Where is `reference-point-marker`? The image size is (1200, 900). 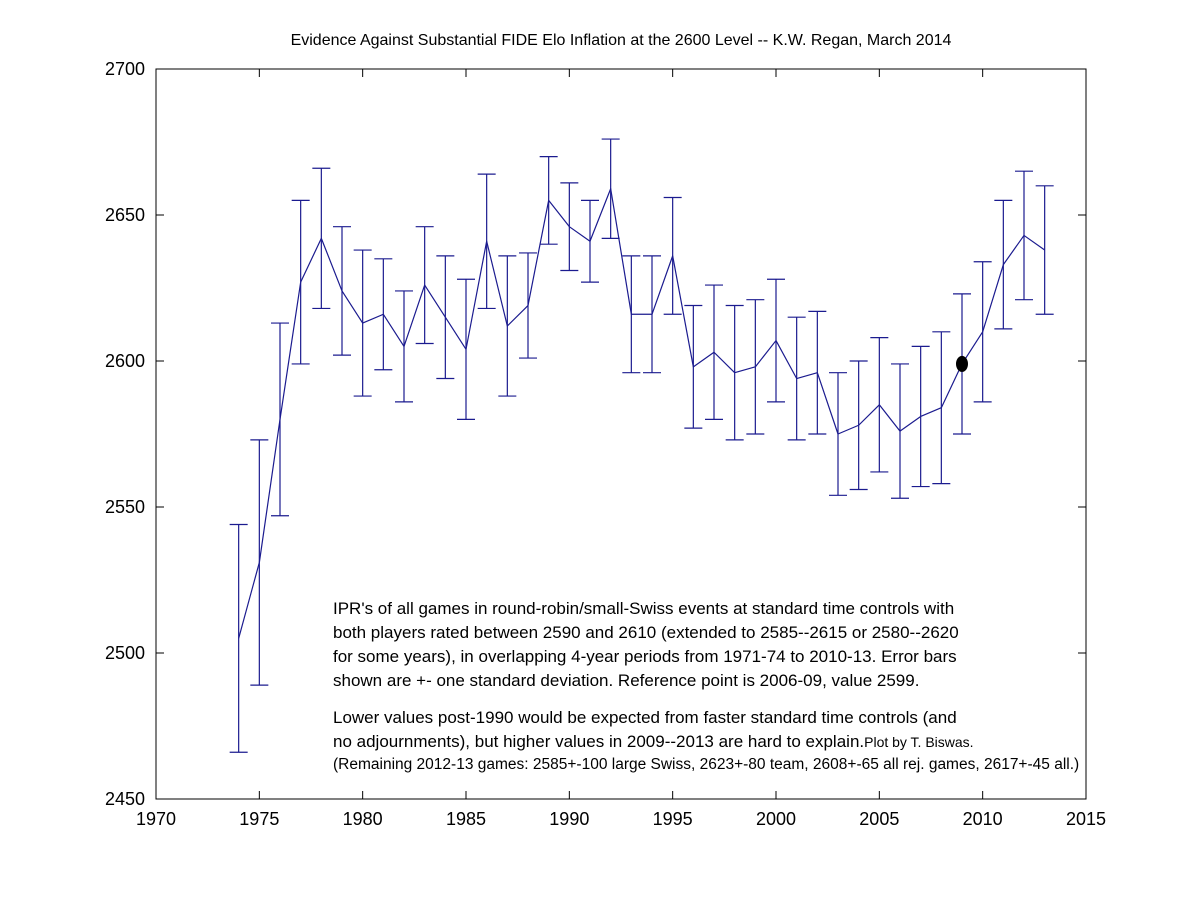 reference-point-marker is located at coordinates (962, 363).